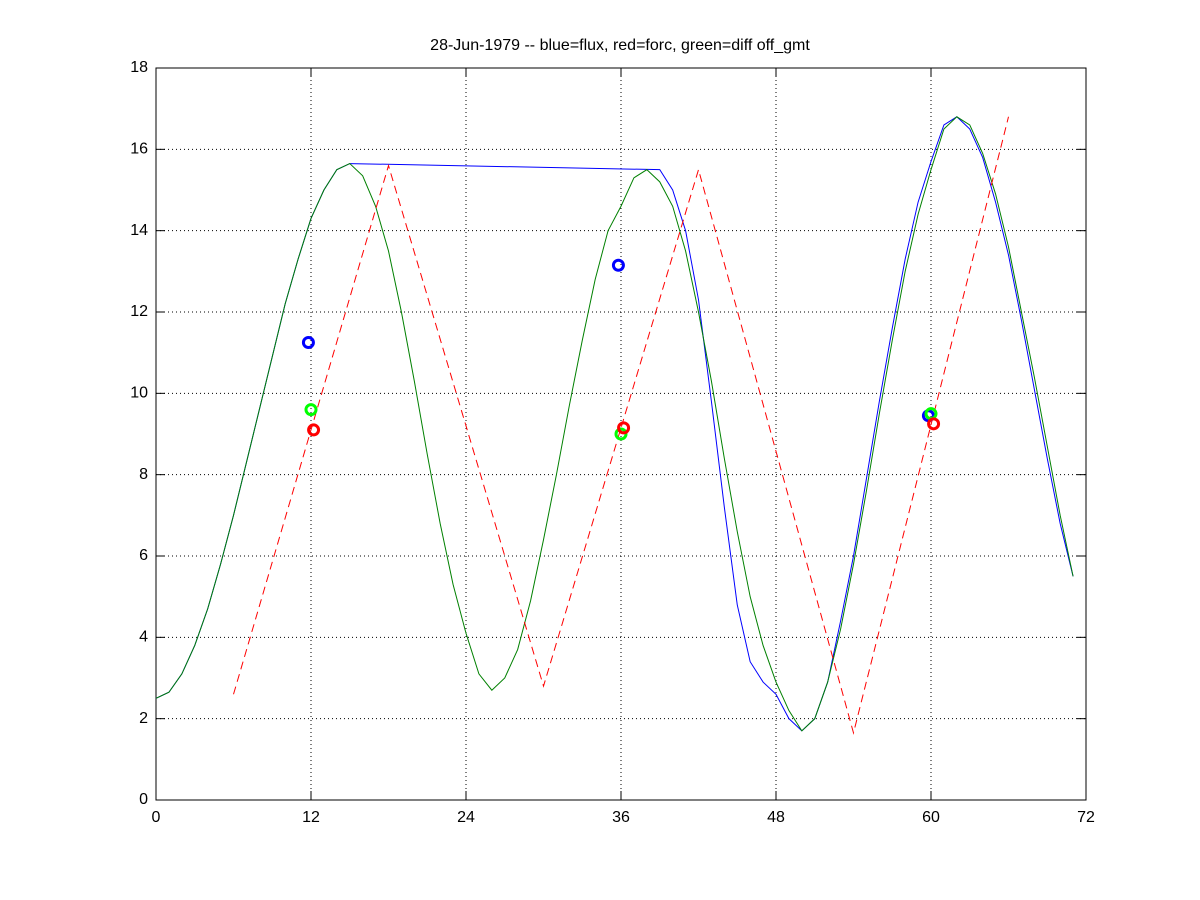  I want to click on x-tick-label: 0, so click(156, 817).